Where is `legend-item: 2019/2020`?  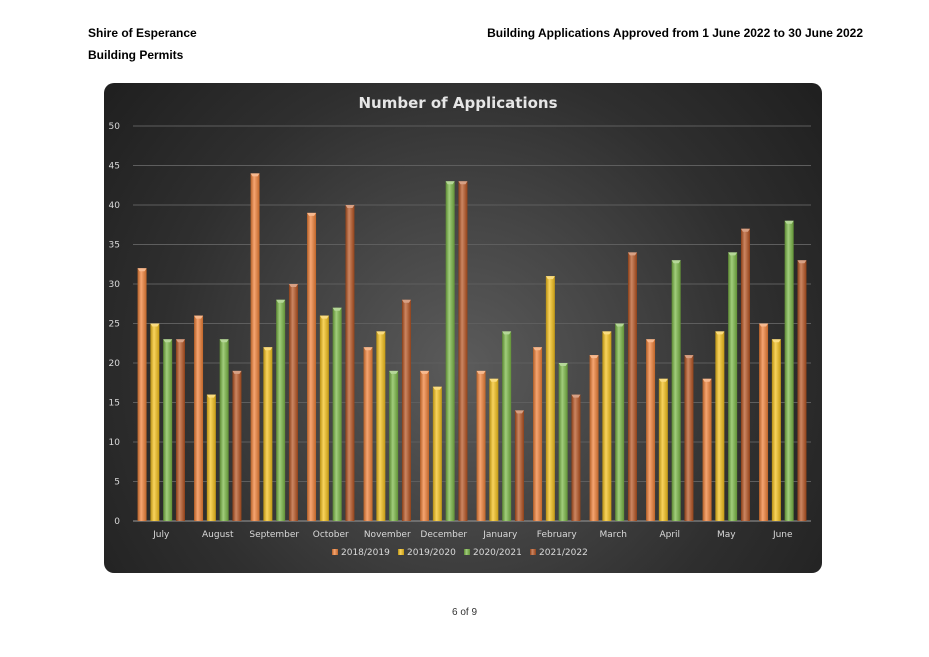
legend-item: 2019/2020 is located at coordinates (427, 553).